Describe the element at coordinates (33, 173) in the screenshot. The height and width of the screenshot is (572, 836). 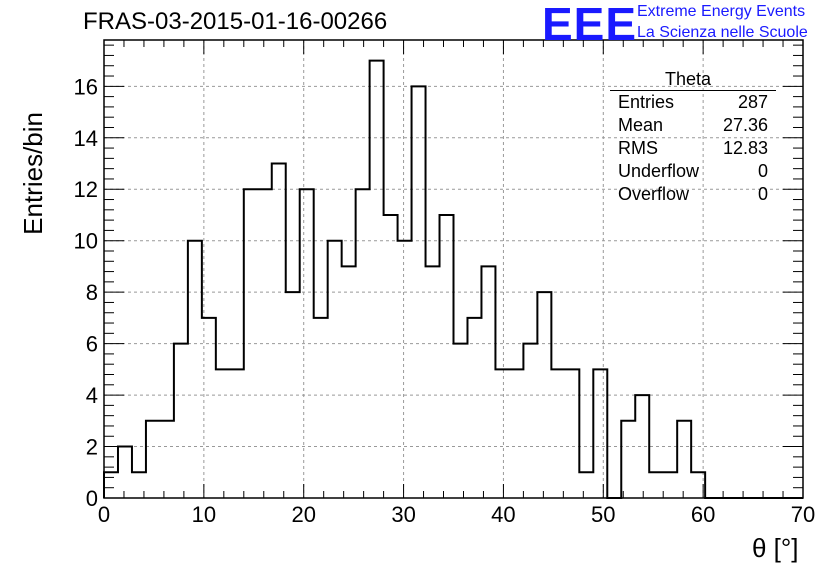
I see `y-axis-label: Entries/bin` at that location.